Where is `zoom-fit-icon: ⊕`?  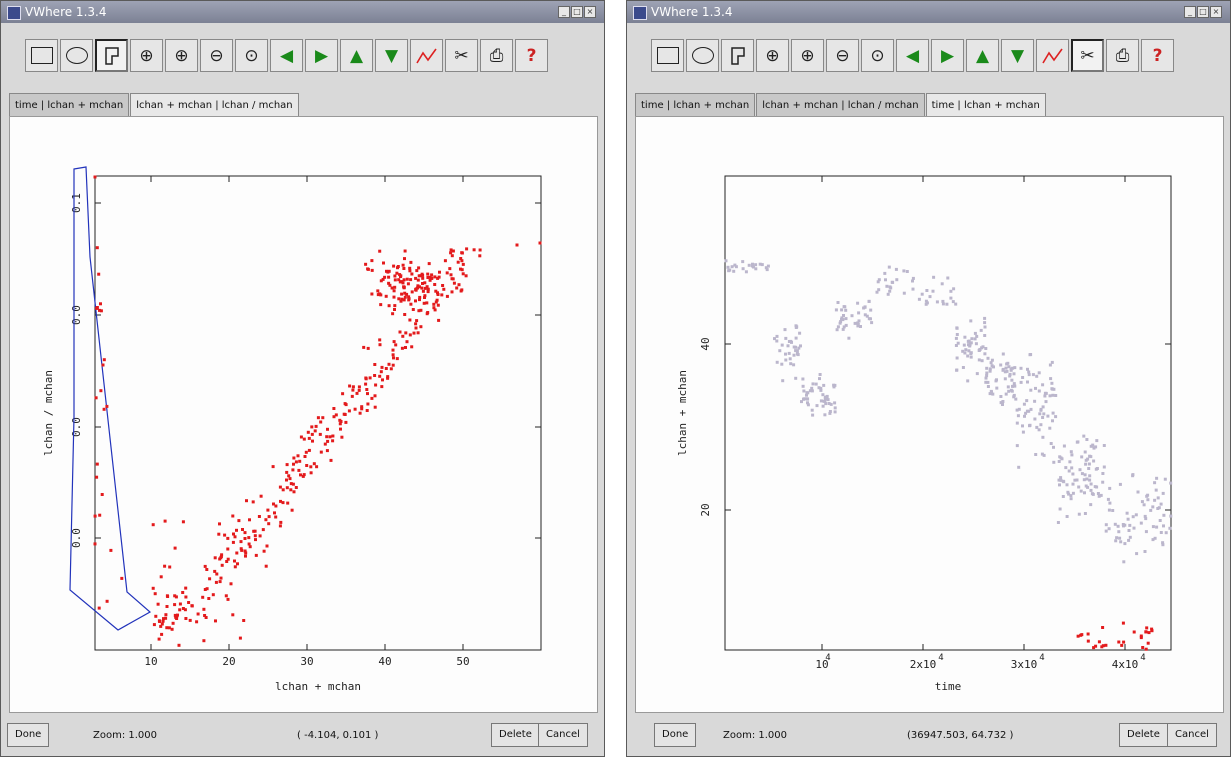 zoom-fit-icon: ⊕ is located at coordinates (146, 55).